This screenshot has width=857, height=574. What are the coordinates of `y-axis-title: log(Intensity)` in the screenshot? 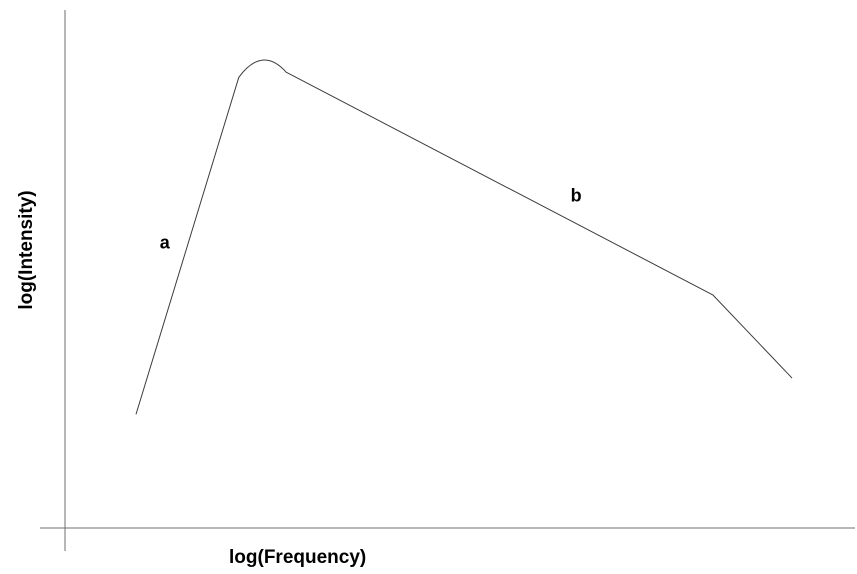 It's located at (26, 249).